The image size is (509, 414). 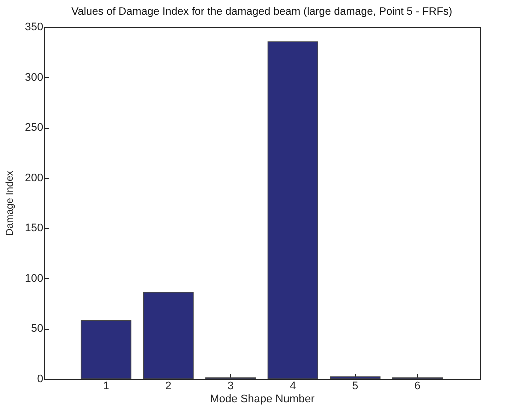 What do you see at coordinates (34, 78) in the screenshot?
I see `y-tick-label: 300` at bounding box center [34, 78].